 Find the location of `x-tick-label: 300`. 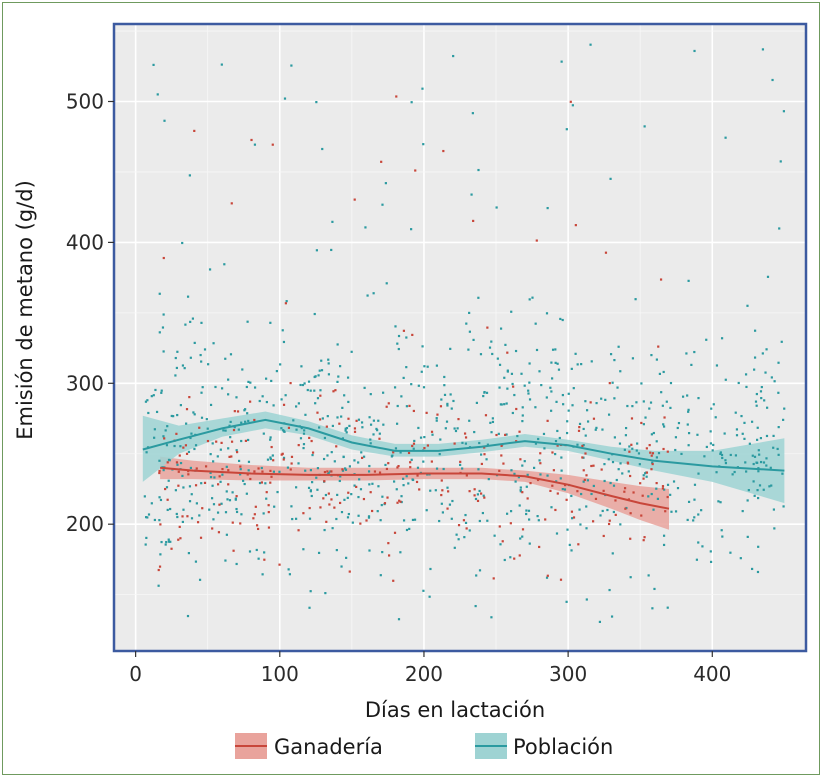

x-tick-label: 300 is located at coordinates (568, 674).